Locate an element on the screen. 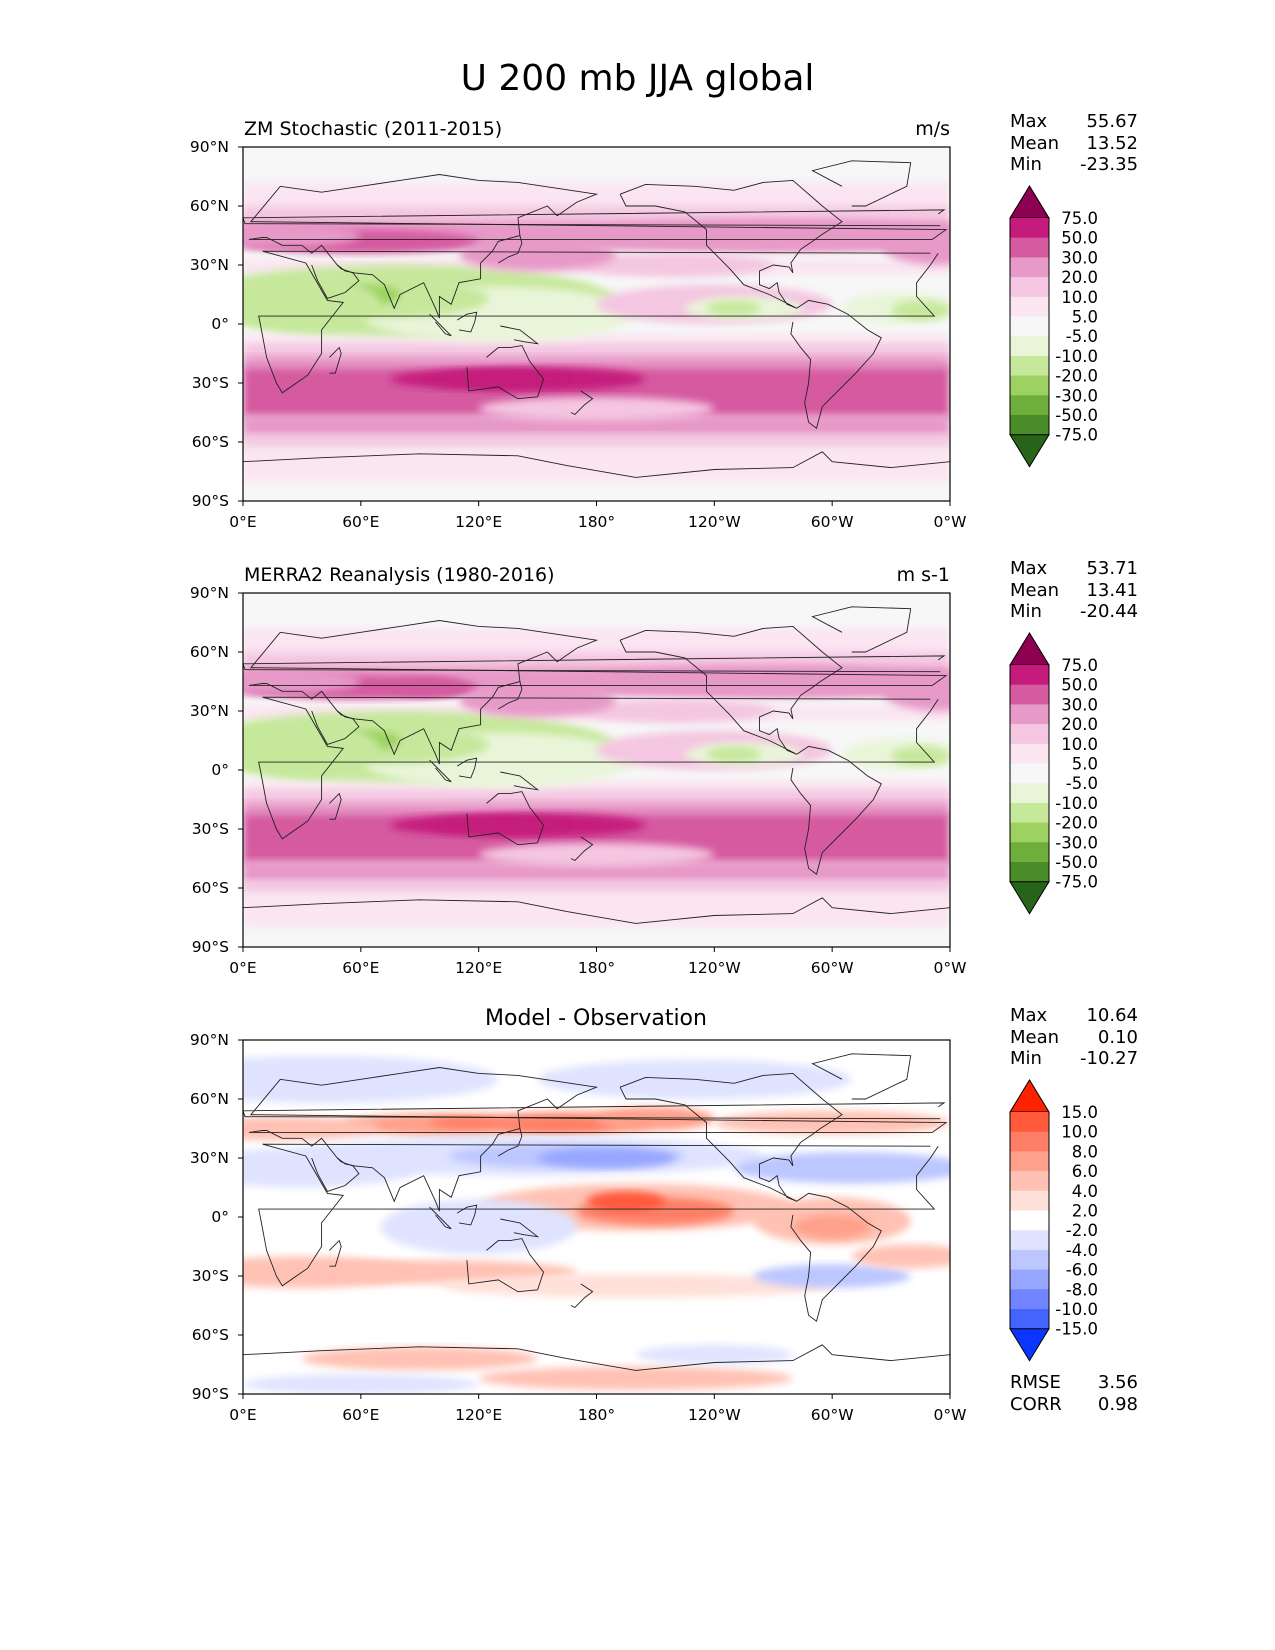 The width and height of the screenshot is (1275, 1650). max-value: 10.64 is located at coordinates (1112, 1015).